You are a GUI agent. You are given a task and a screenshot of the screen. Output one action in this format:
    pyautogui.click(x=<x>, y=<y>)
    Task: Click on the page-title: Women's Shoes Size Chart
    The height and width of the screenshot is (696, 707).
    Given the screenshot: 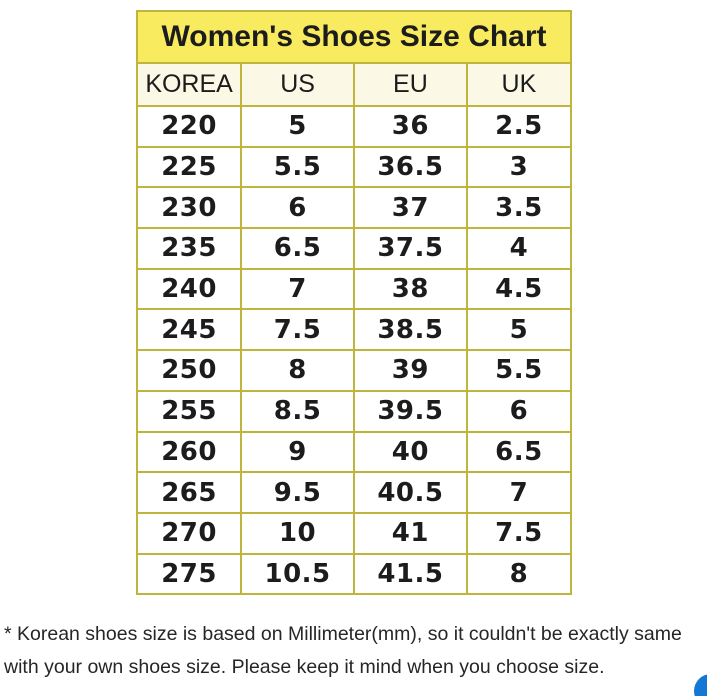 What is the action you would take?
    pyautogui.click(x=354, y=37)
    